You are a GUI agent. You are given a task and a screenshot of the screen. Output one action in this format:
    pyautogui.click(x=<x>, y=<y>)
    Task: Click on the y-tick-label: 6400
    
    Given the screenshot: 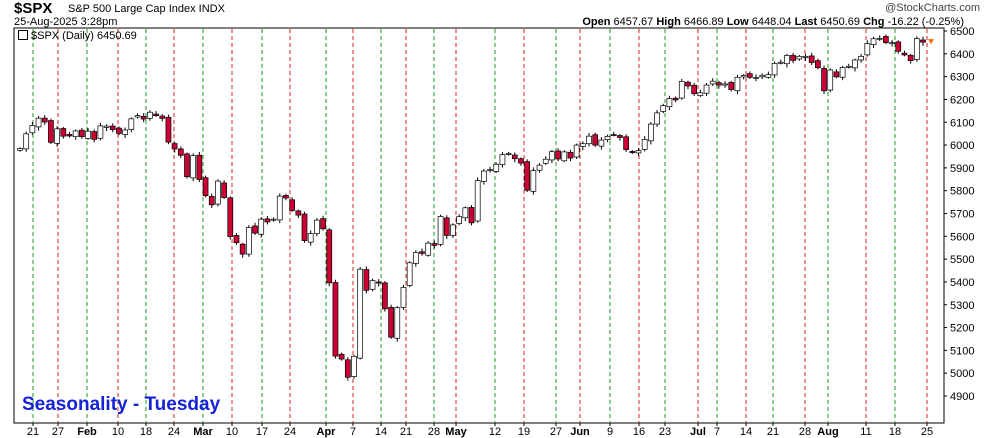 What is the action you would take?
    pyautogui.click(x=962, y=55)
    